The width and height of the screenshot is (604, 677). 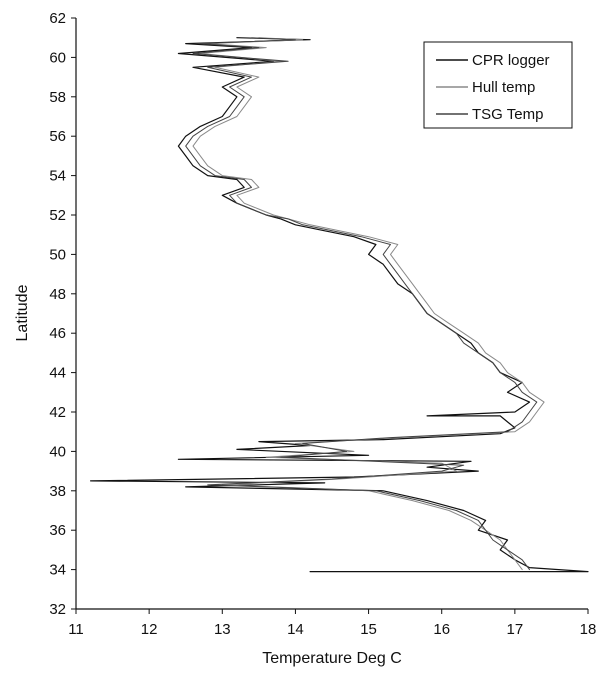 What do you see at coordinates (57, 412) in the screenshot?
I see `y-tick-label: 42` at bounding box center [57, 412].